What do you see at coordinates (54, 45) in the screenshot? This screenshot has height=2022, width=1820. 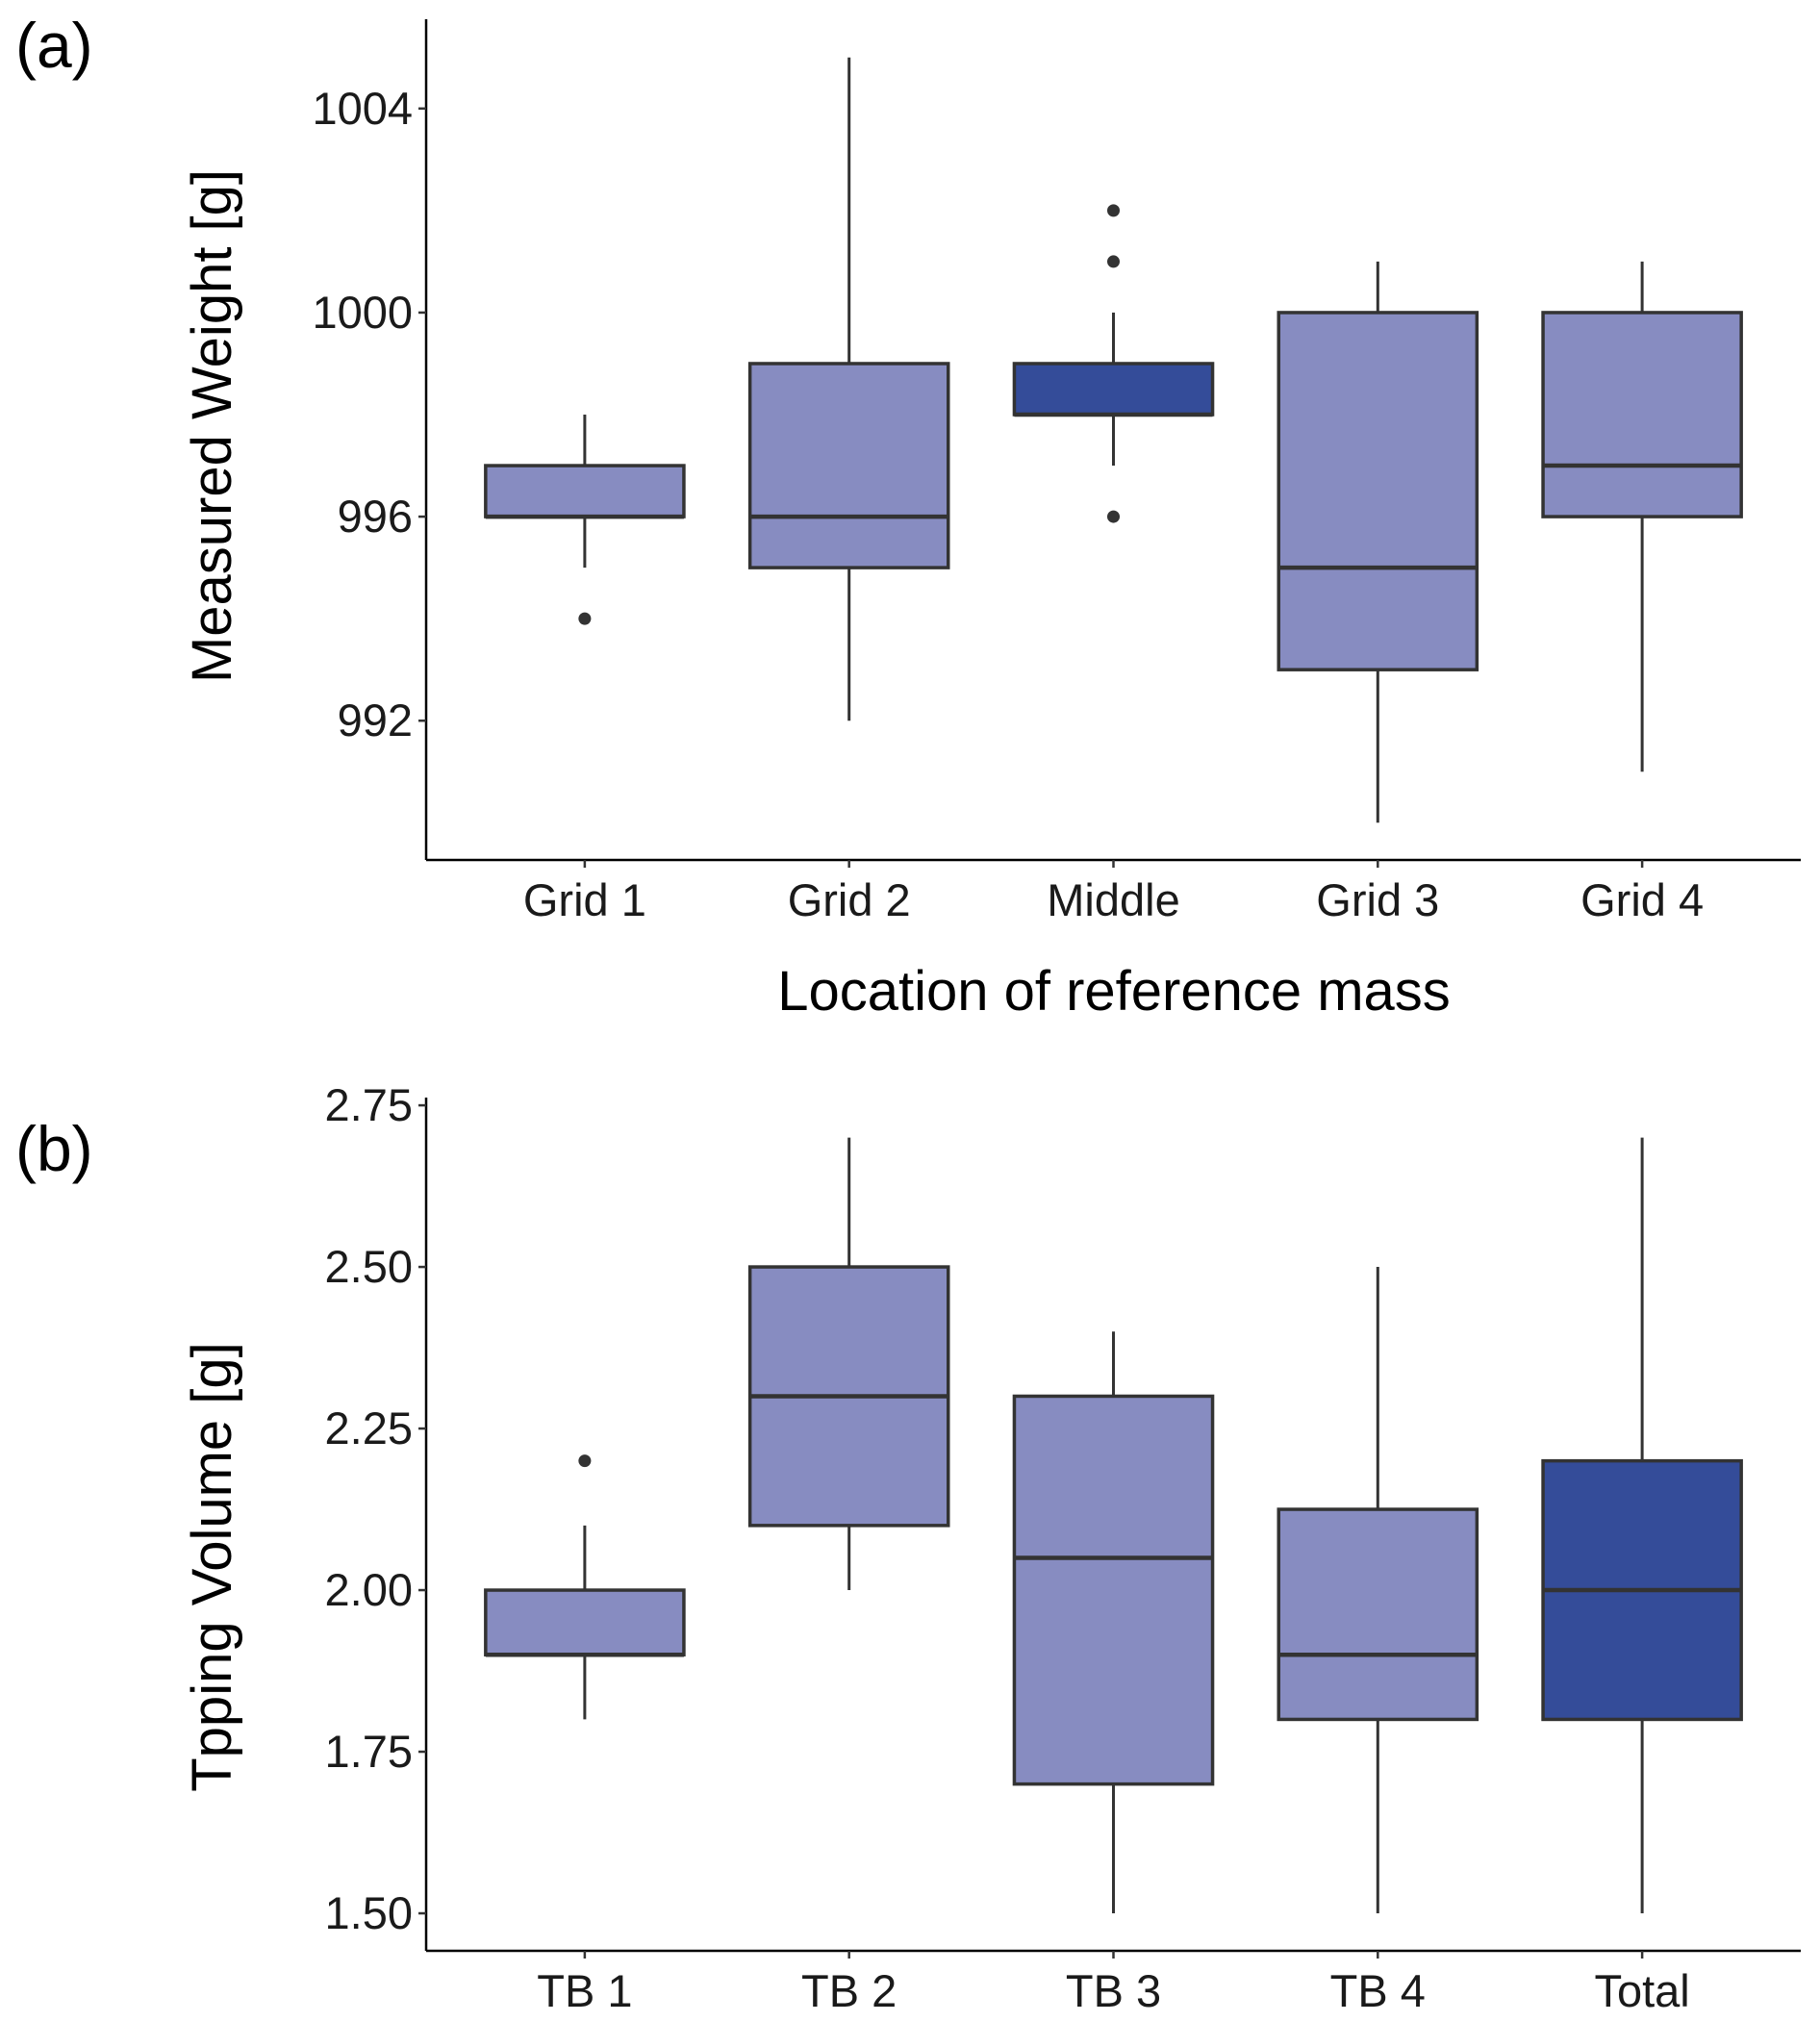 I see `panel-label-a: (a)` at bounding box center [54, 45].